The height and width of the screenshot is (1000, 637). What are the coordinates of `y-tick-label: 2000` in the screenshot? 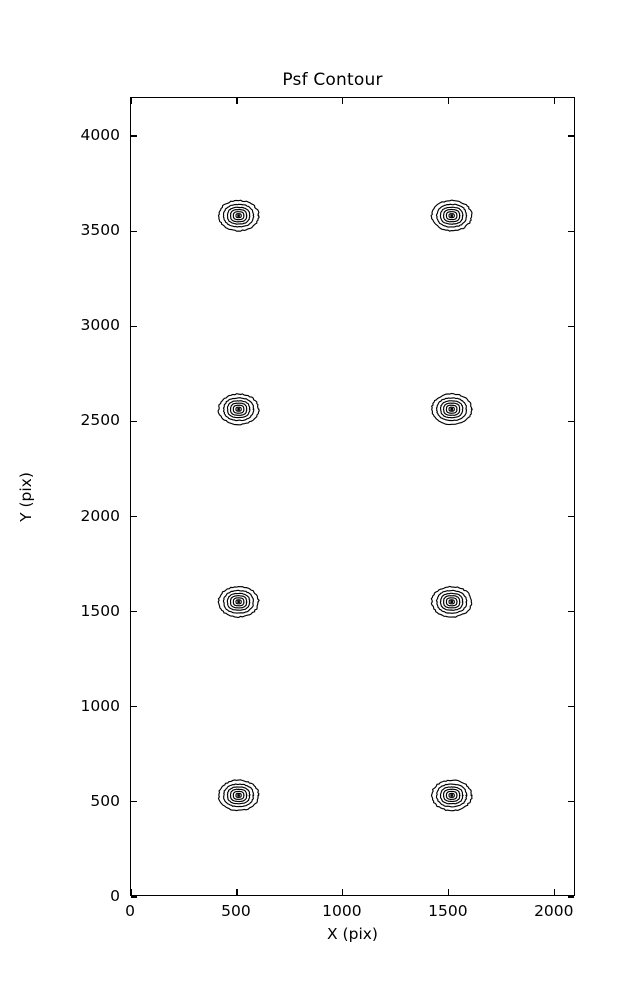 It's located at (100, 515).